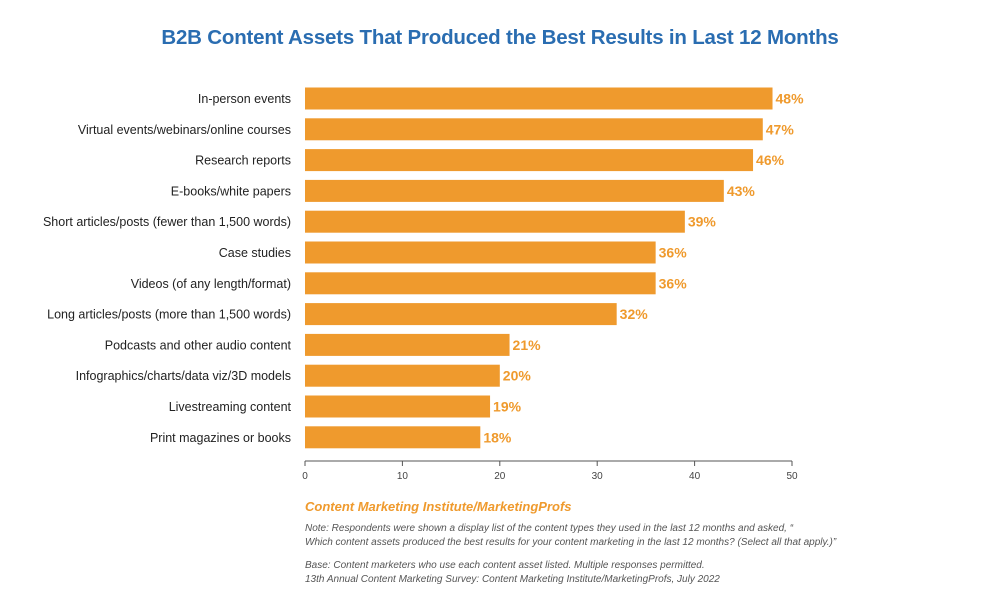 This screenshot has height=595, width=1000. Describe the element at coordinates (497, 437) in the screenshot. I see `value-label: 18%` at that location.